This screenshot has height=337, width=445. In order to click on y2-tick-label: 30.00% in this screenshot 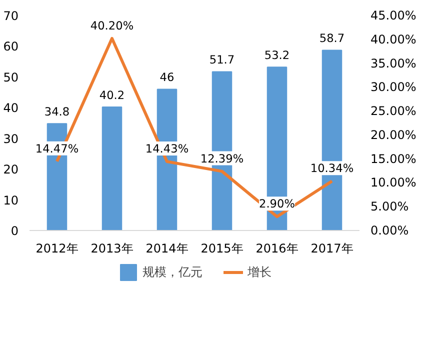, I will do `click(393, 87)`.